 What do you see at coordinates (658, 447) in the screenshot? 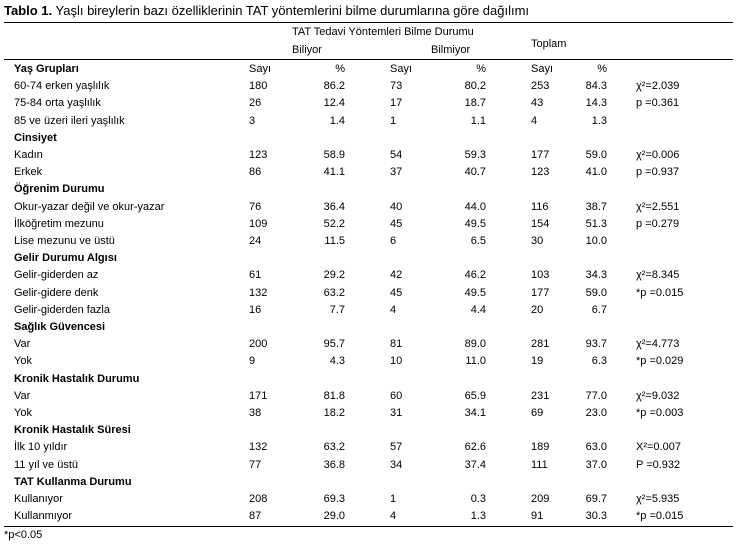
I see `stat-cell: X²=0.007` at bounding box center [658, 447].